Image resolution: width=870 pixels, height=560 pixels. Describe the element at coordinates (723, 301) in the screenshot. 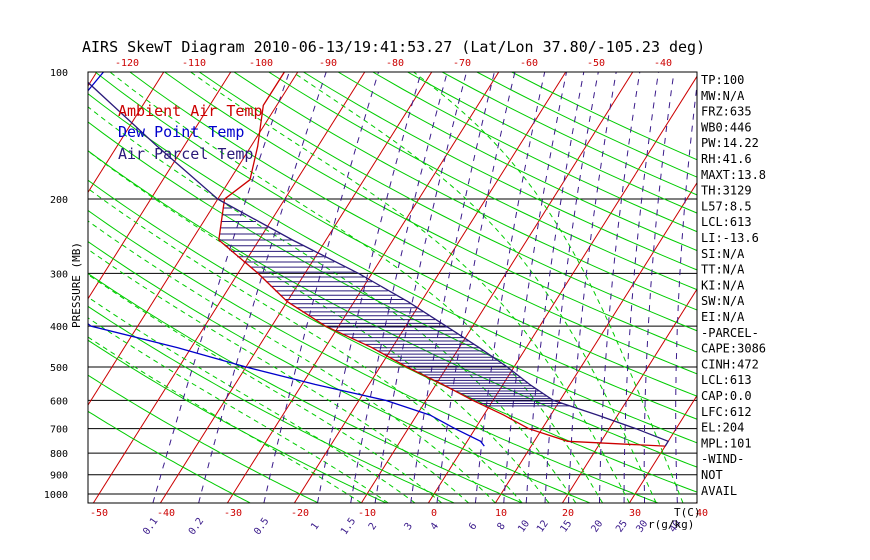

I see `index-entry: SW:N/A` at that location.